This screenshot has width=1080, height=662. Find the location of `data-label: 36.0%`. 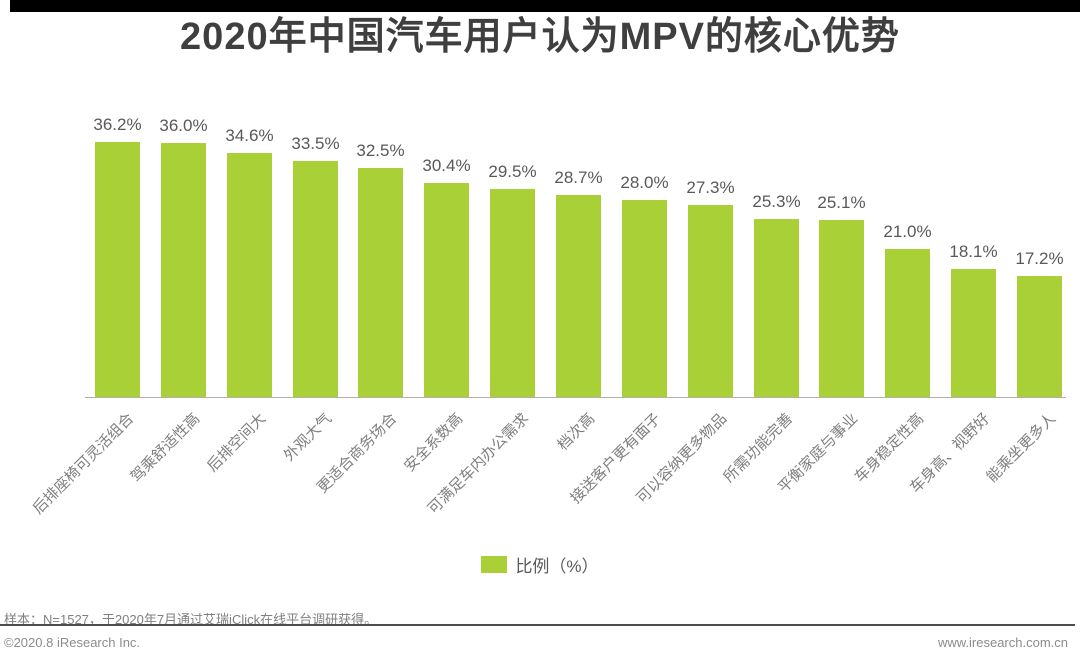

data-label: 36.0% is located at coordinates (183, 125).